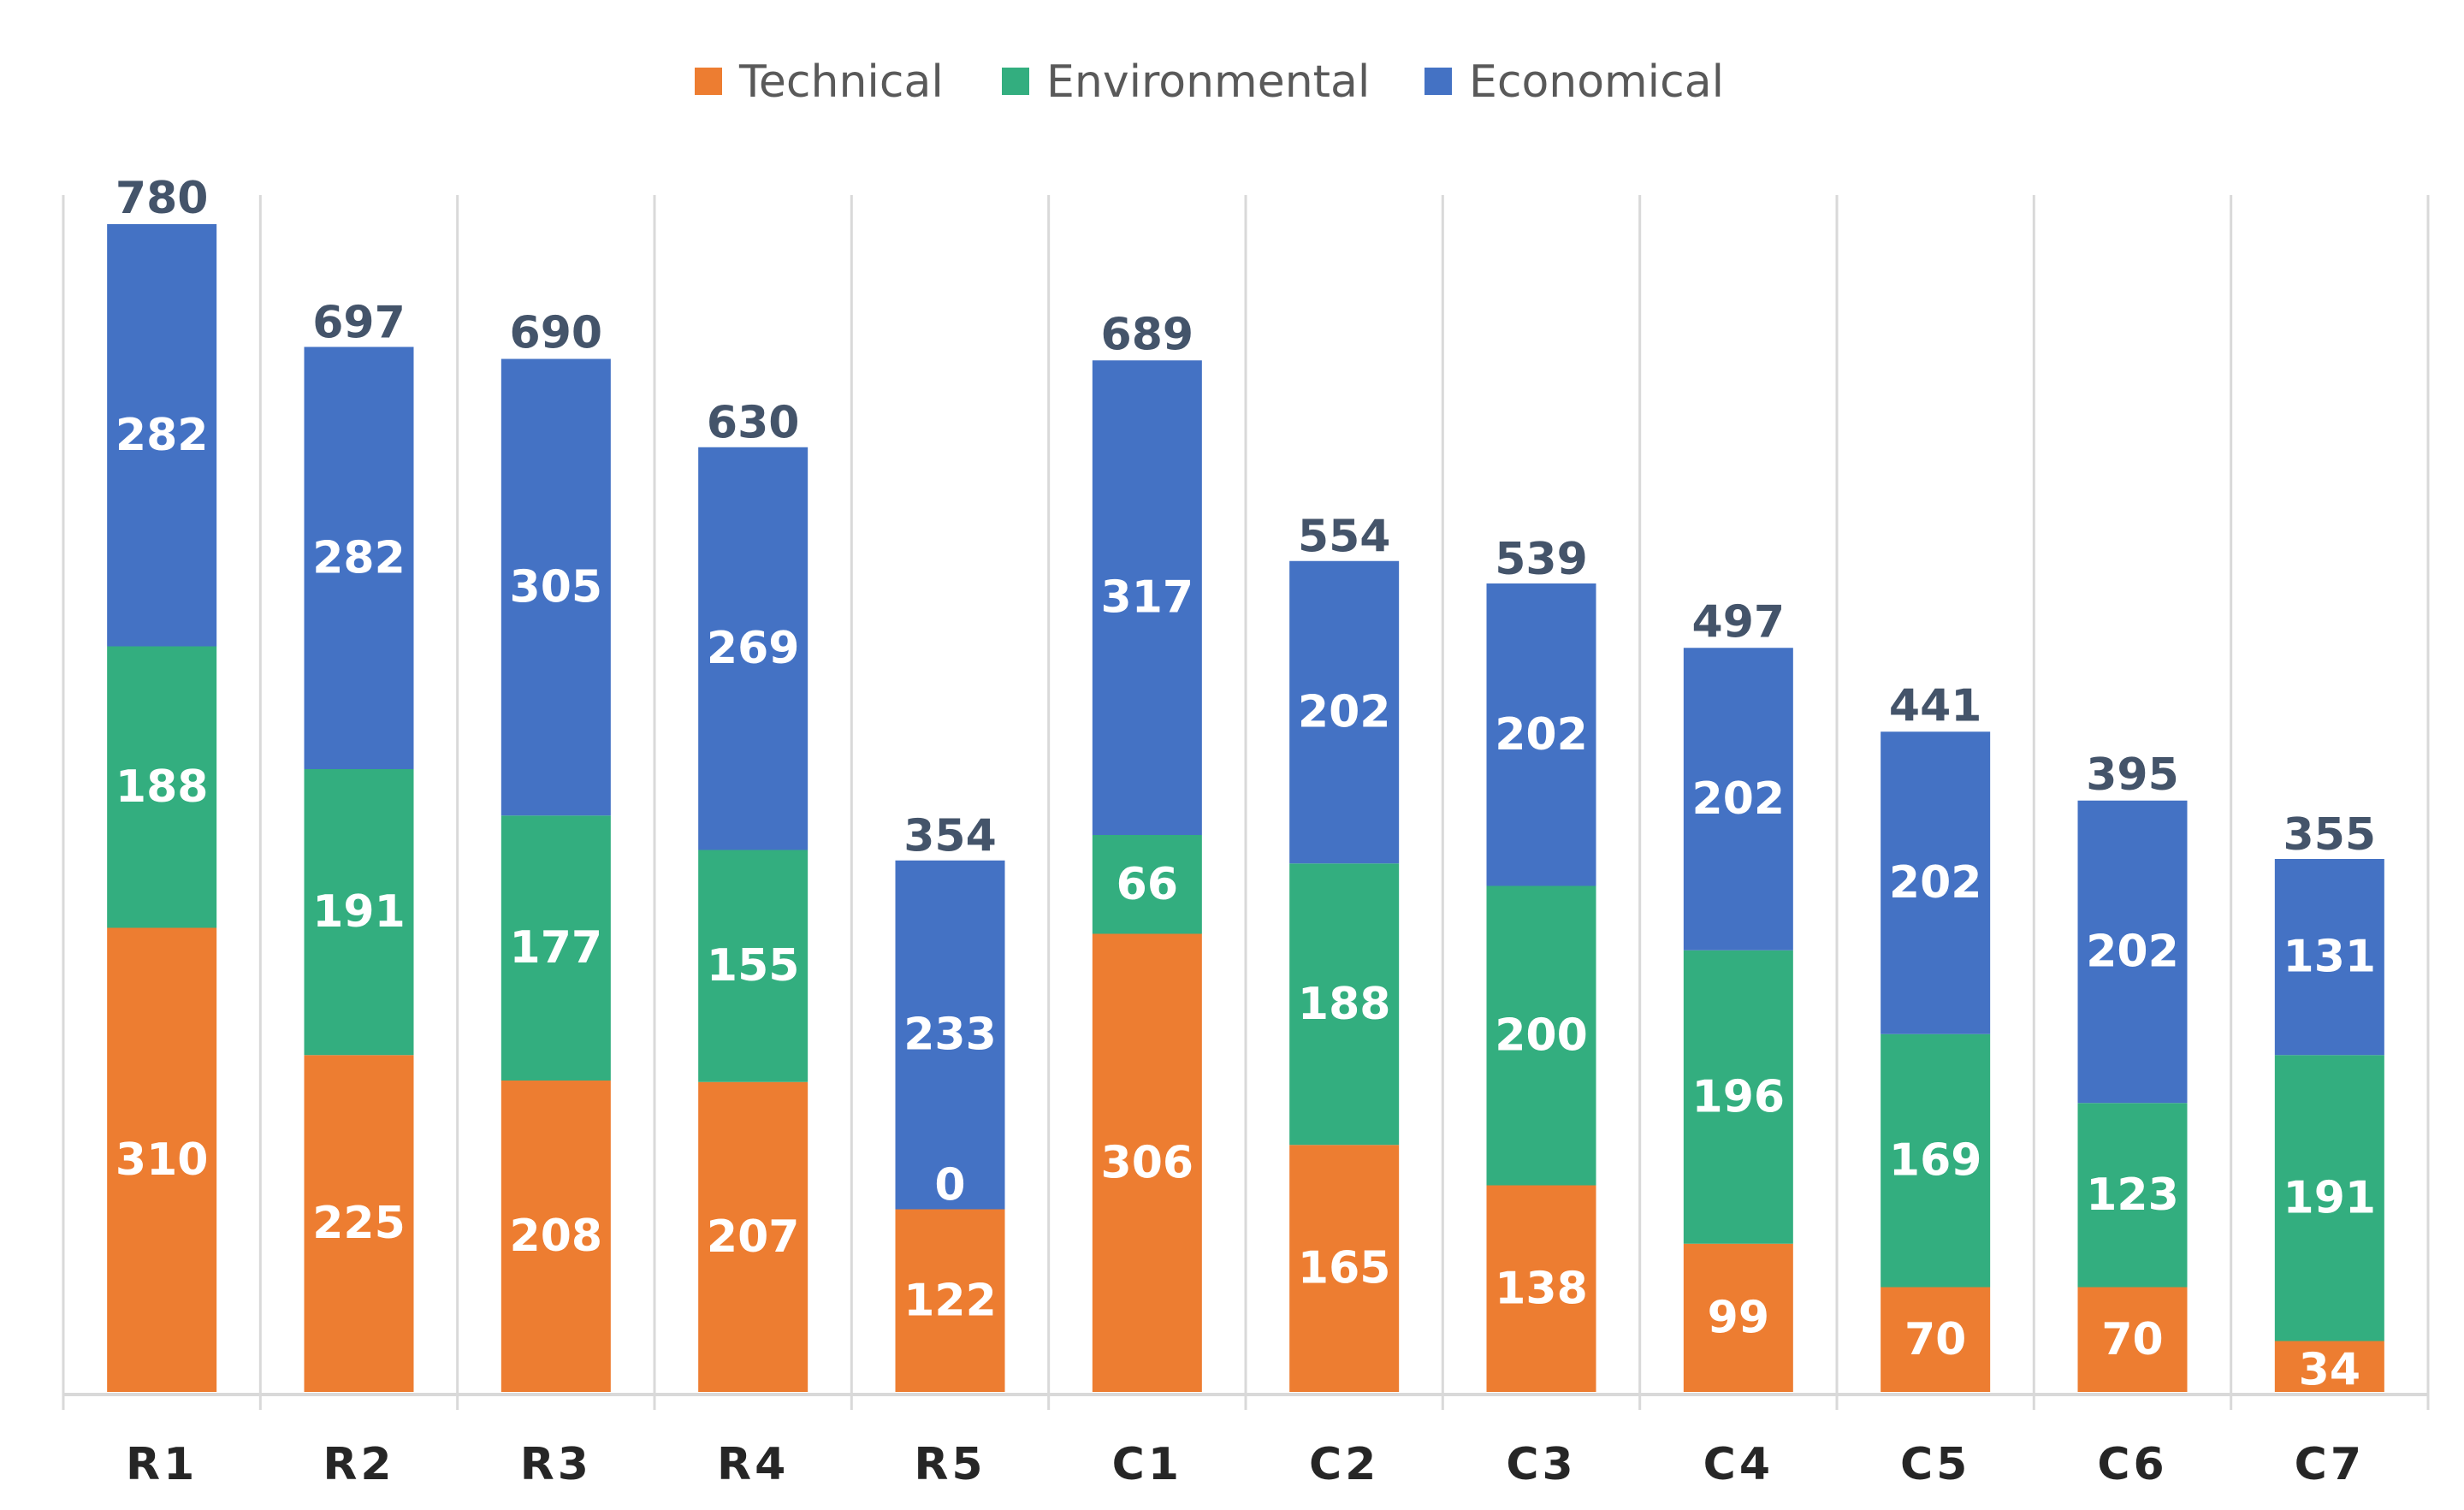 The width and height of the screenshot is (2464, 1510). I want to click on category-label-c5: C5, so click(1935, 1465).